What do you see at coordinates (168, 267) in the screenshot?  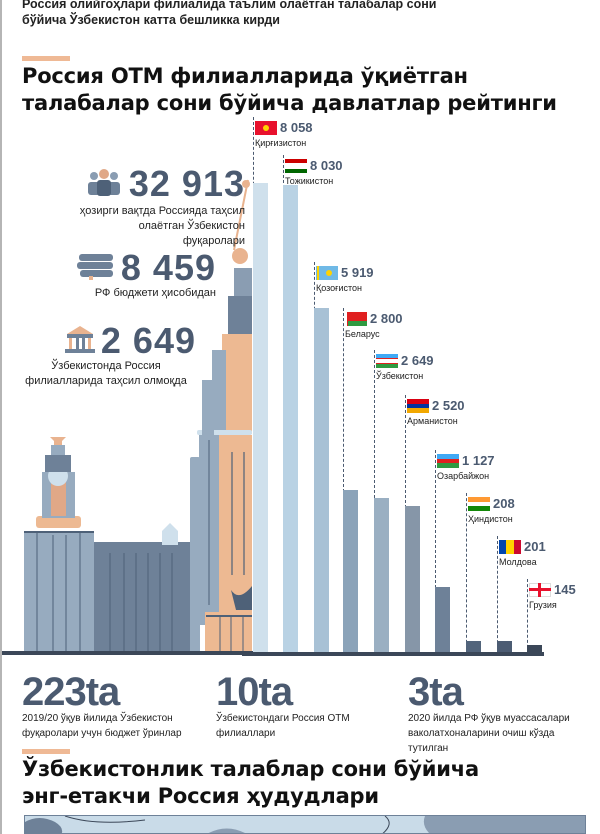 I see `stat-value: 8 459` at bounding box center [168, 267].